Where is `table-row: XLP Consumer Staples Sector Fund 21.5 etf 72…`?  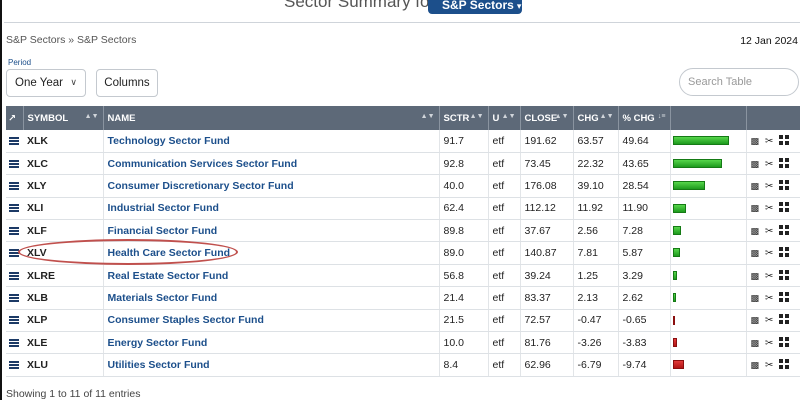
table-row: XLP Consumer Staples Sector Fund 21.5 etf 72… is located at coordinates (403, 321).